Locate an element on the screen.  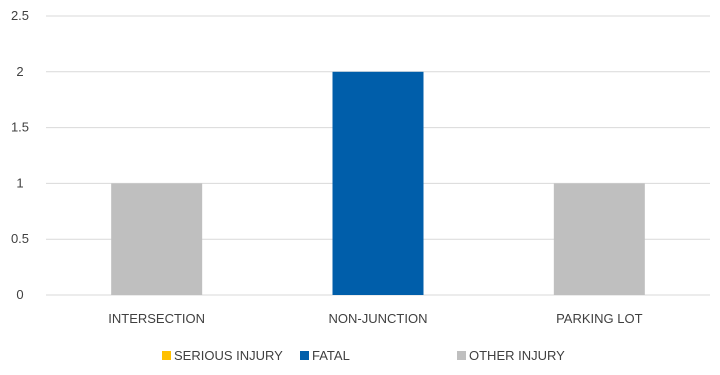
y-tick-label: 0 is located at coordinates (19, 294).